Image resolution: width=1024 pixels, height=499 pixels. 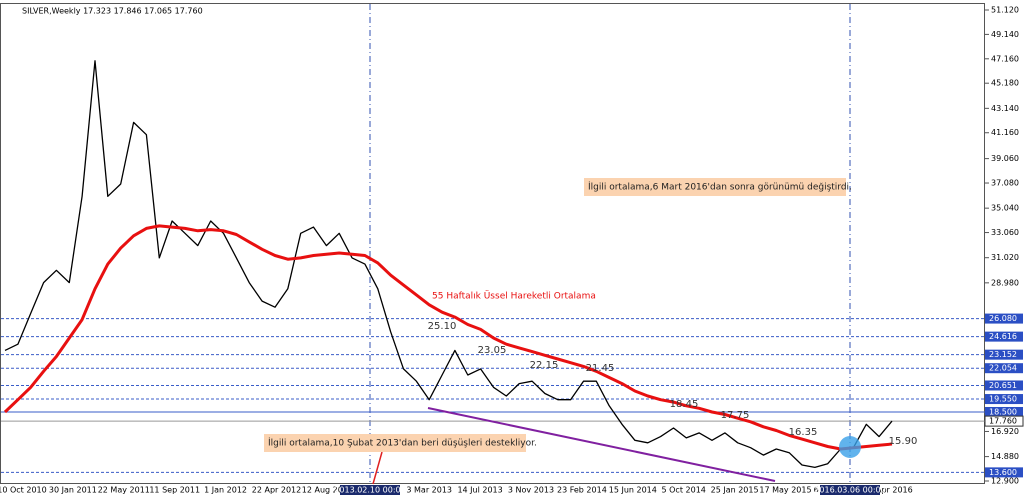 I want to click on marker-label: 2016.03.06 00:00, so click(x=849, y=490).